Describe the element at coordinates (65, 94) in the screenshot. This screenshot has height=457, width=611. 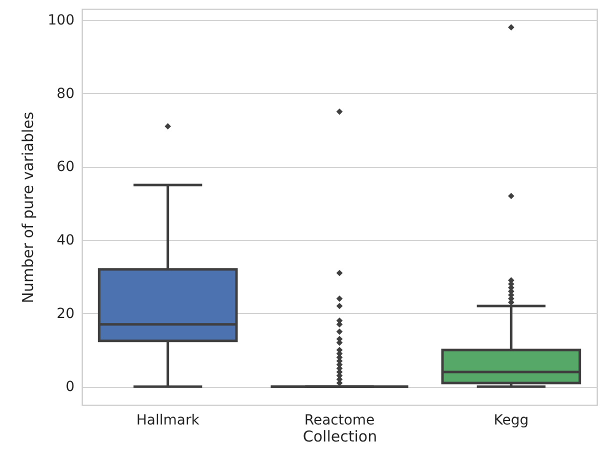
I see `y-tick-label: 80` at that location.